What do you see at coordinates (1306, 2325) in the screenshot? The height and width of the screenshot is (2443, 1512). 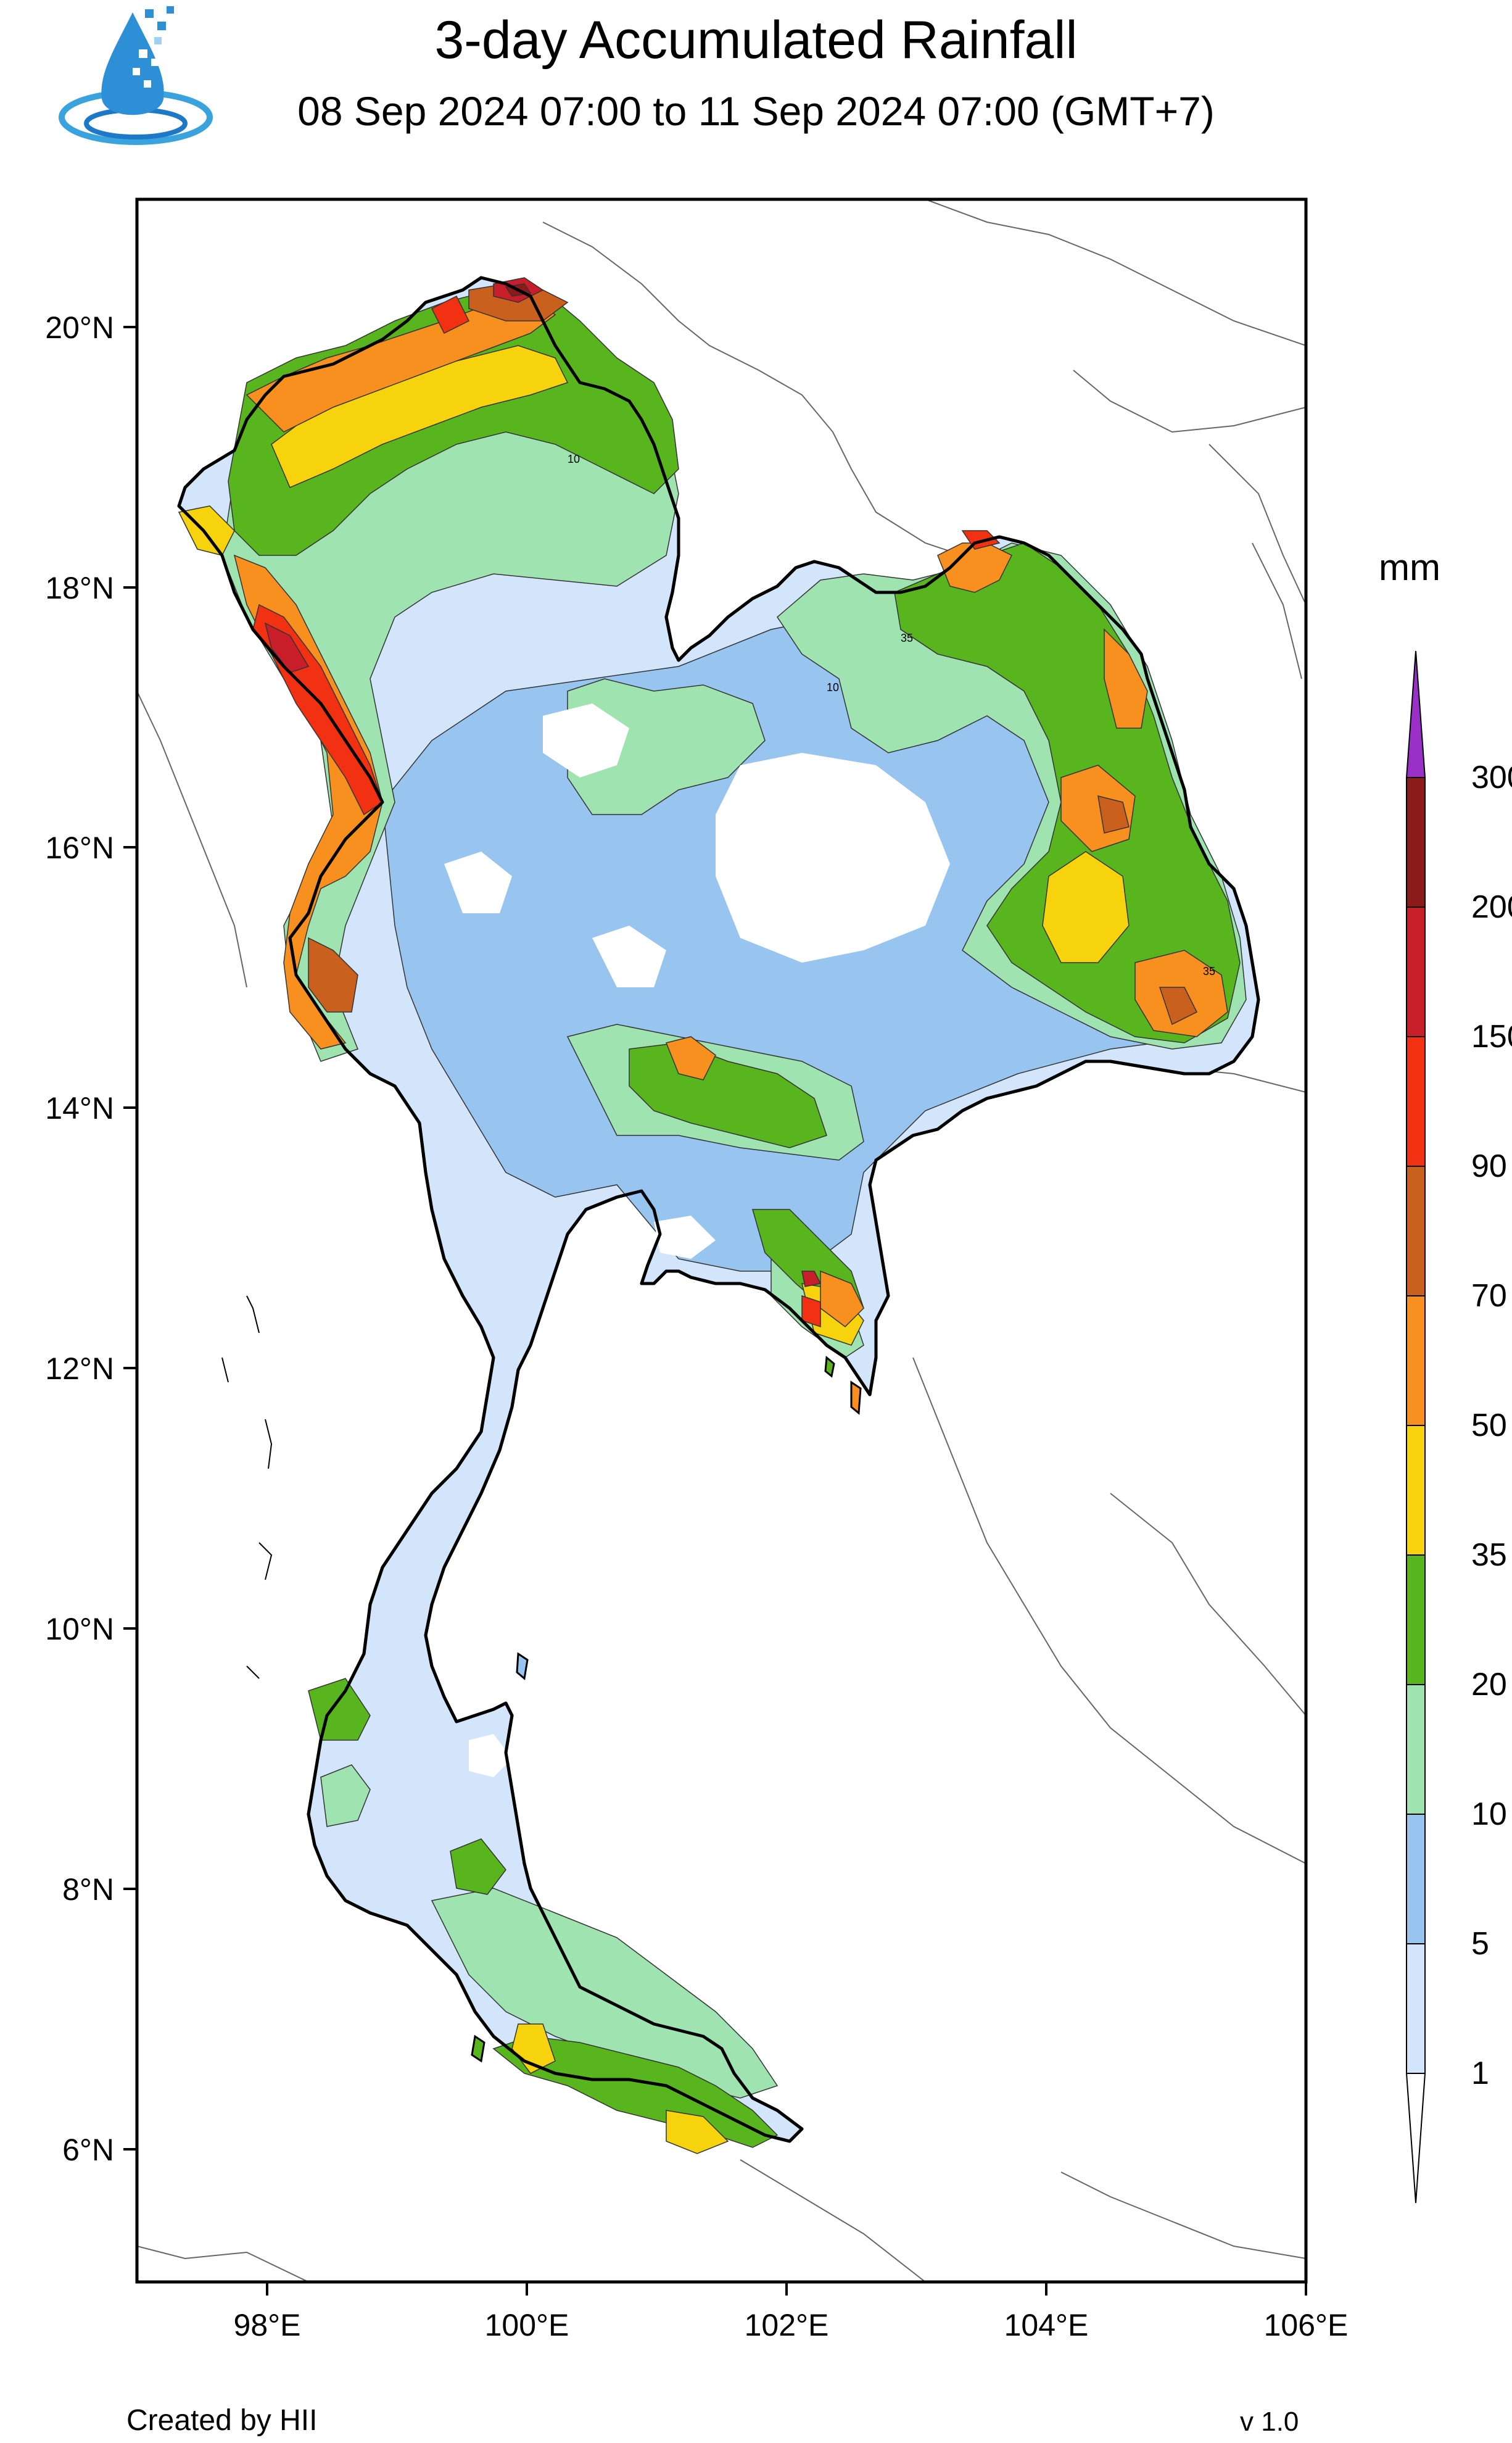 I see `lon-label: 106°E` at bounding box center [1306, 2325].